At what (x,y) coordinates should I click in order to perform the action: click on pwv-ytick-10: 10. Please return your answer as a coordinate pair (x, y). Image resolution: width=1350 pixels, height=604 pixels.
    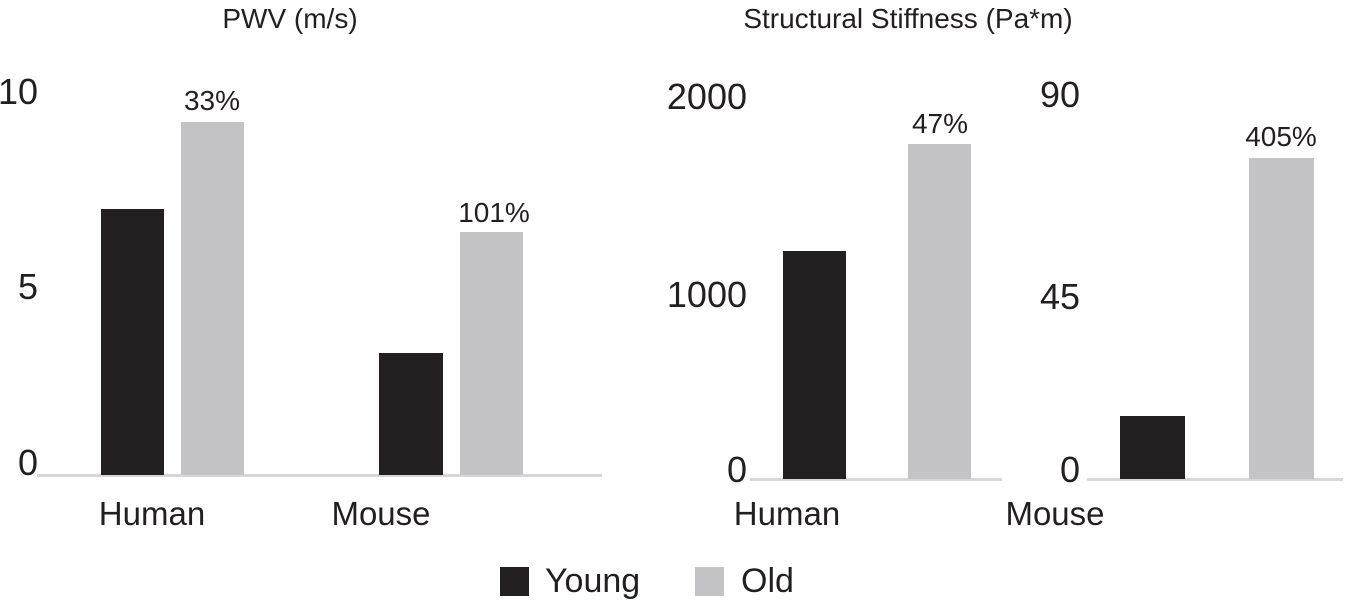
    Looking at the image, I should click on (19, 91).